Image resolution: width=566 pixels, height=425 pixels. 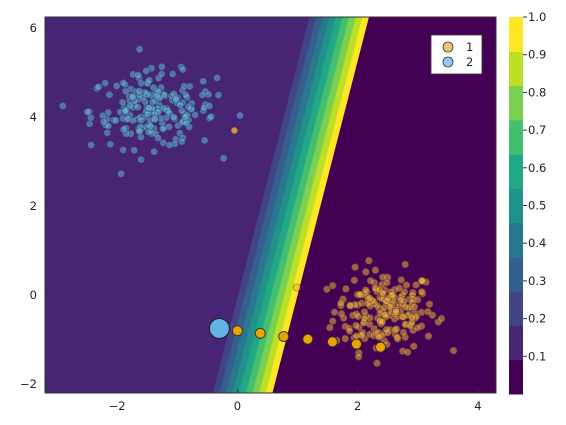 What do you see at coordinates (33, 117) in the screenshot?
I see `y-tick-label: 4` at bounding box center [33, 117].